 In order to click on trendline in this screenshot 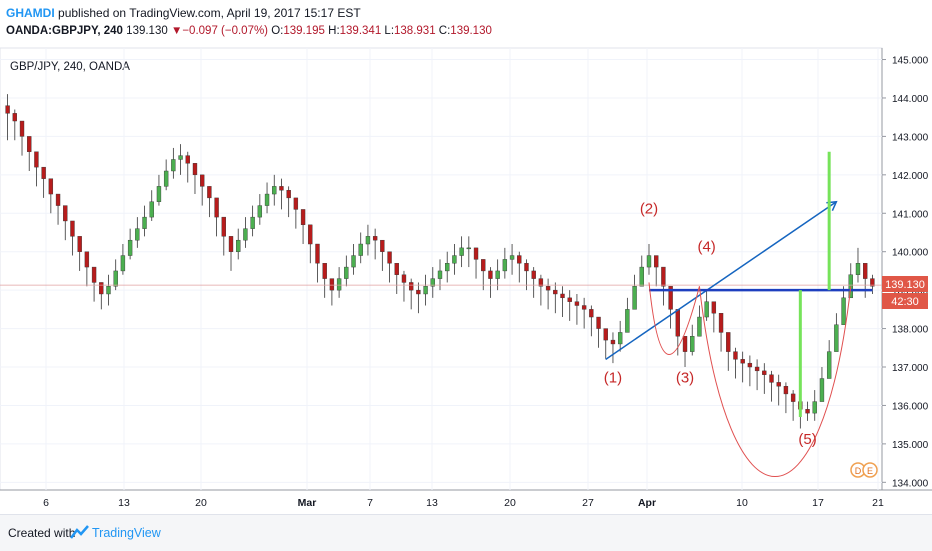, I will do `click(721, 280)`.